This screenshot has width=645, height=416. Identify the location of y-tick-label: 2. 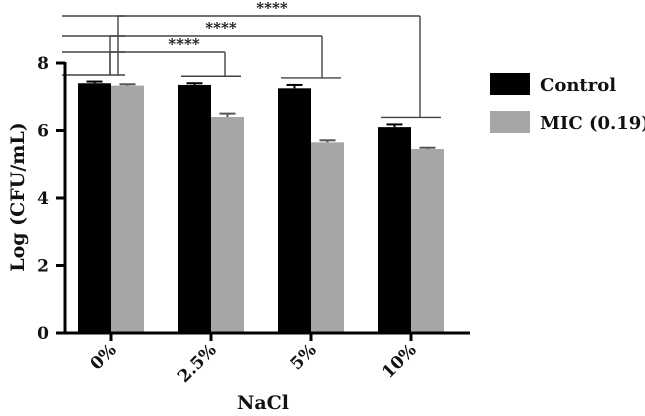
(43, 267).